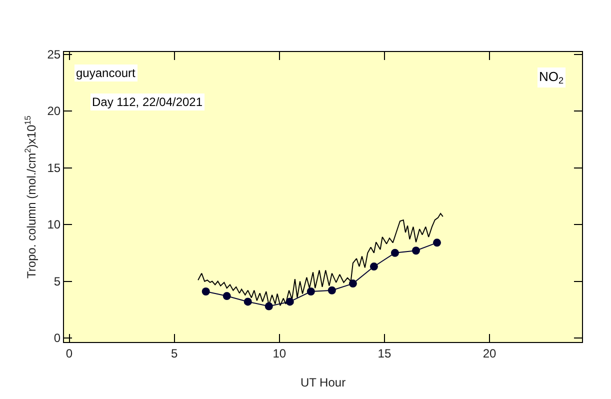 The image size is (611, 399). I want to click on x-tick-label: 0, so click(69, 353).